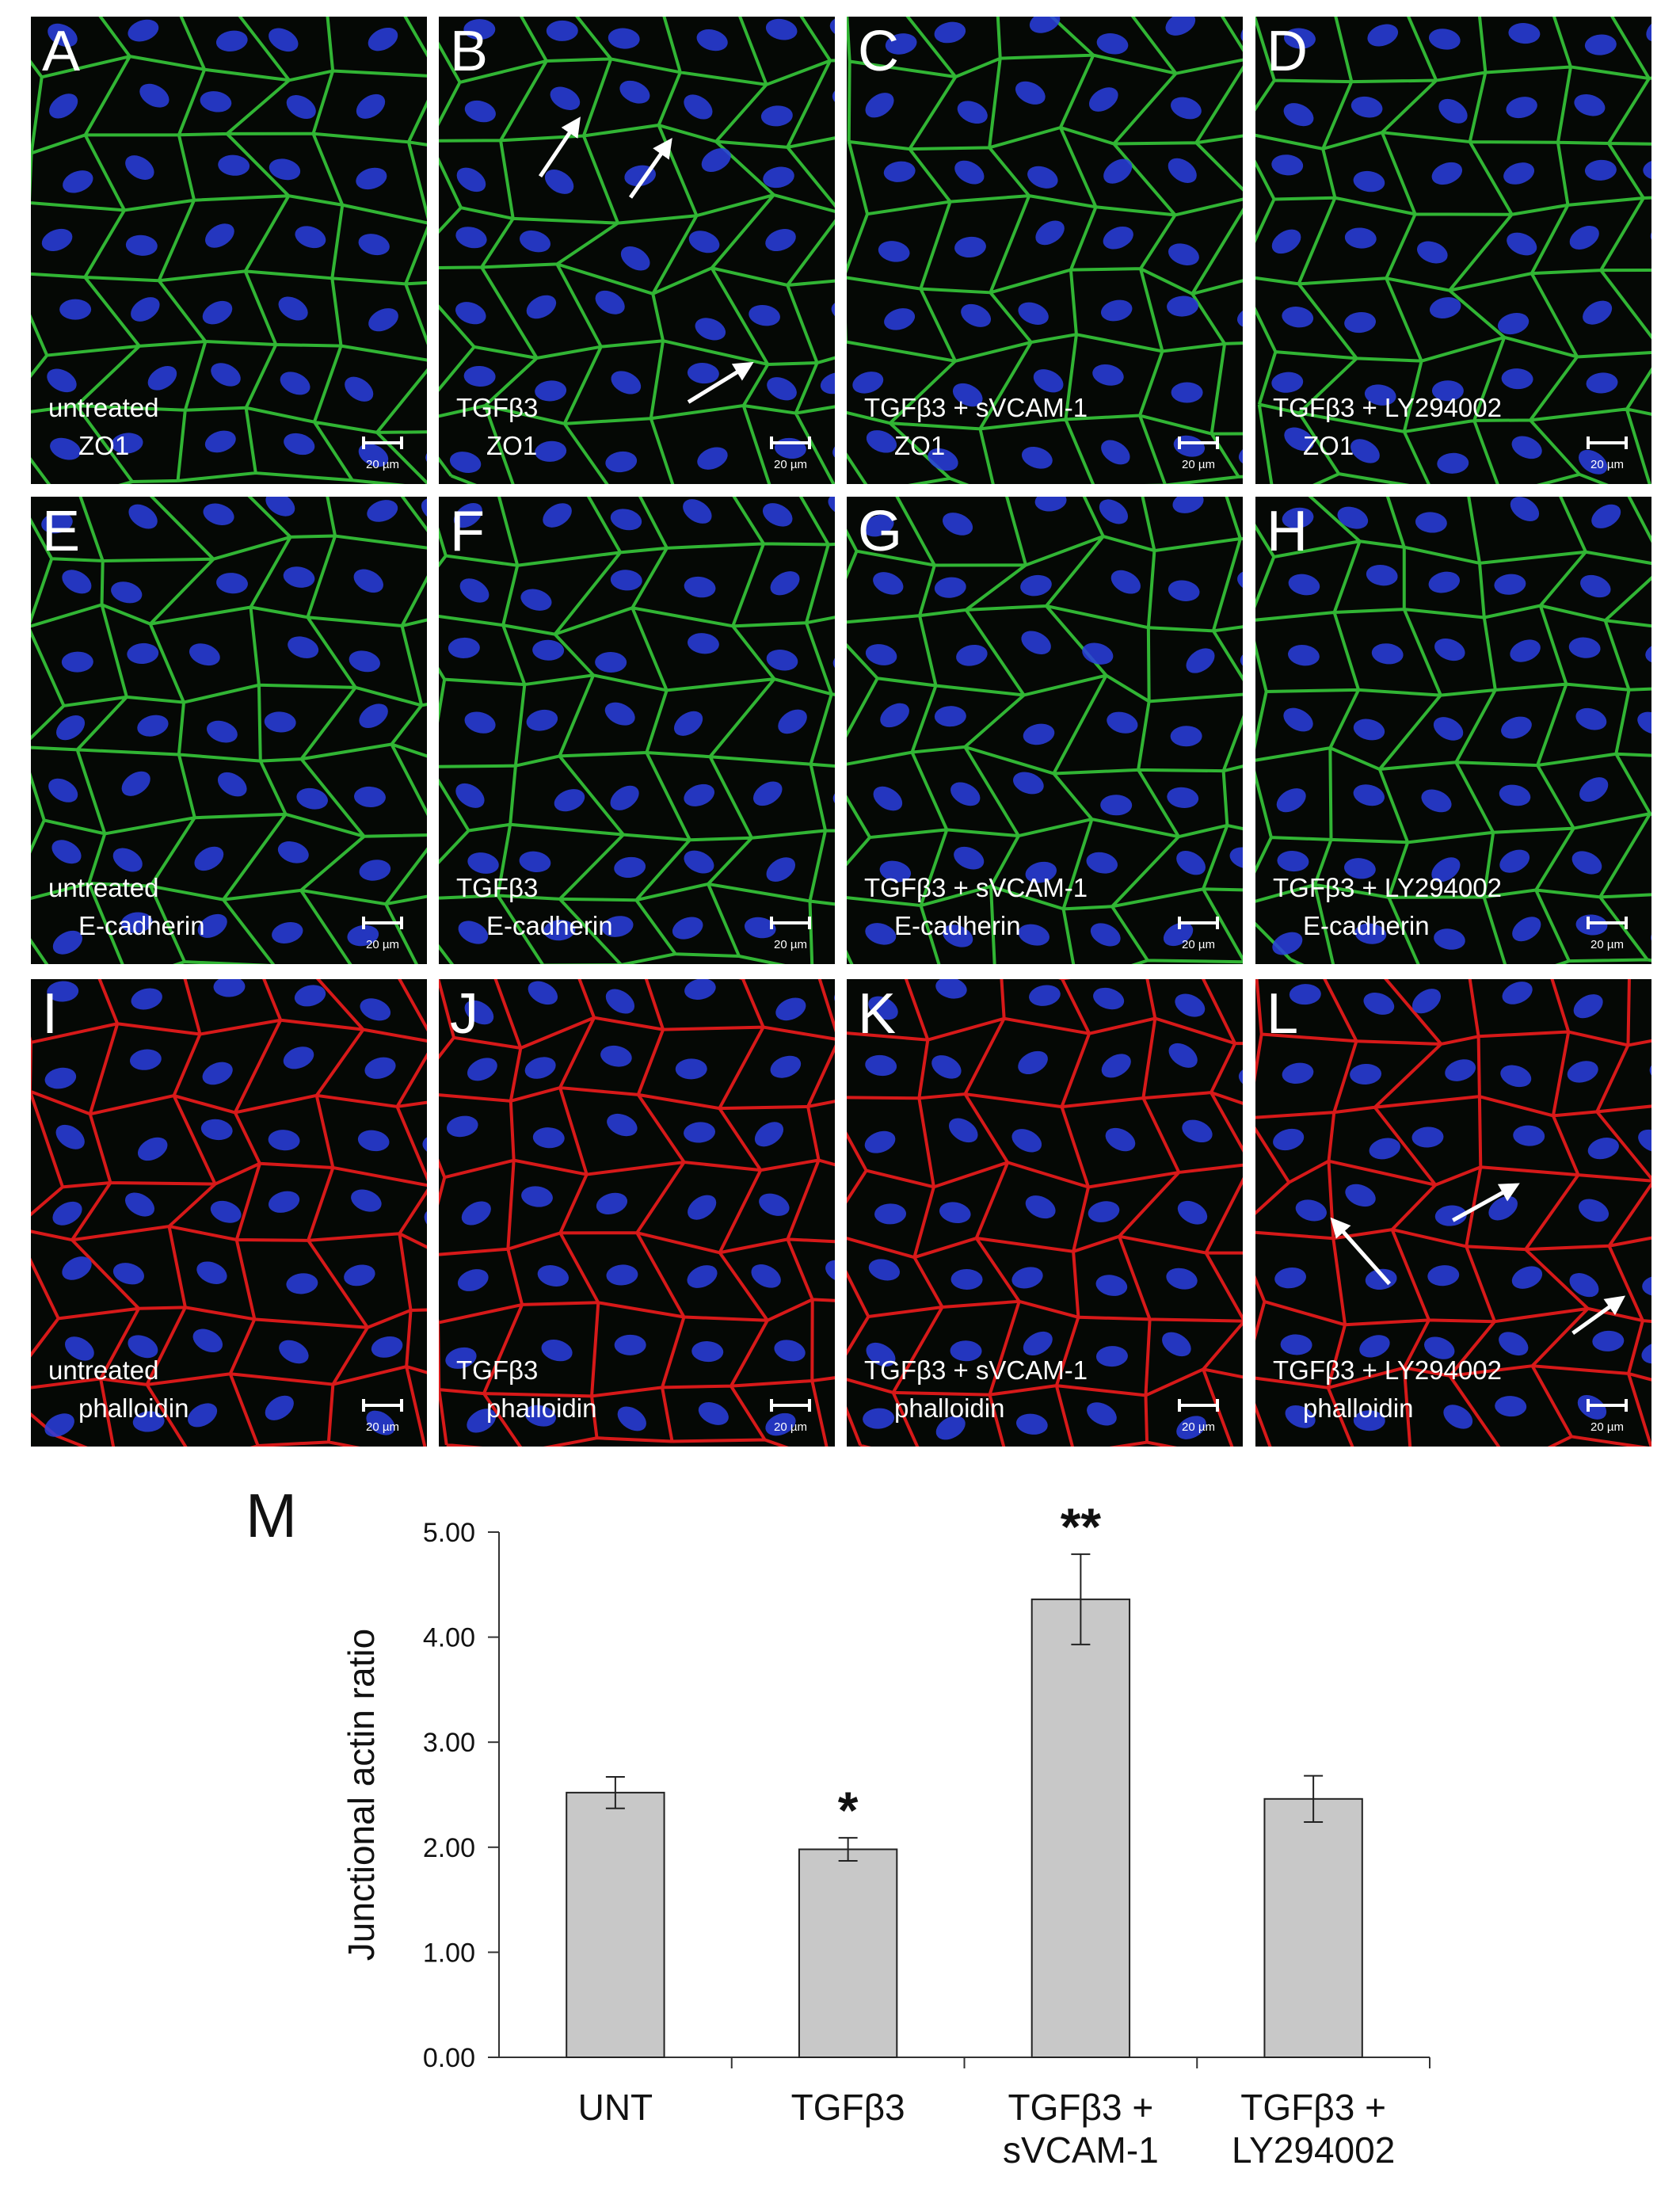 The width and height of the screenshot is (1680, 2211). Describe the element at coordinates (919, 445) in the screenshot. I see `stain-label: ZO1` at that location.